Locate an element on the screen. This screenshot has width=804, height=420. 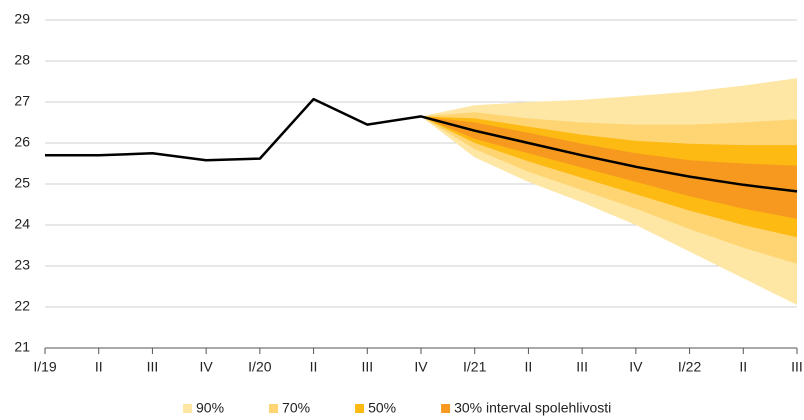
x-tick-label: I/22 is located at coordinates (690, 367).